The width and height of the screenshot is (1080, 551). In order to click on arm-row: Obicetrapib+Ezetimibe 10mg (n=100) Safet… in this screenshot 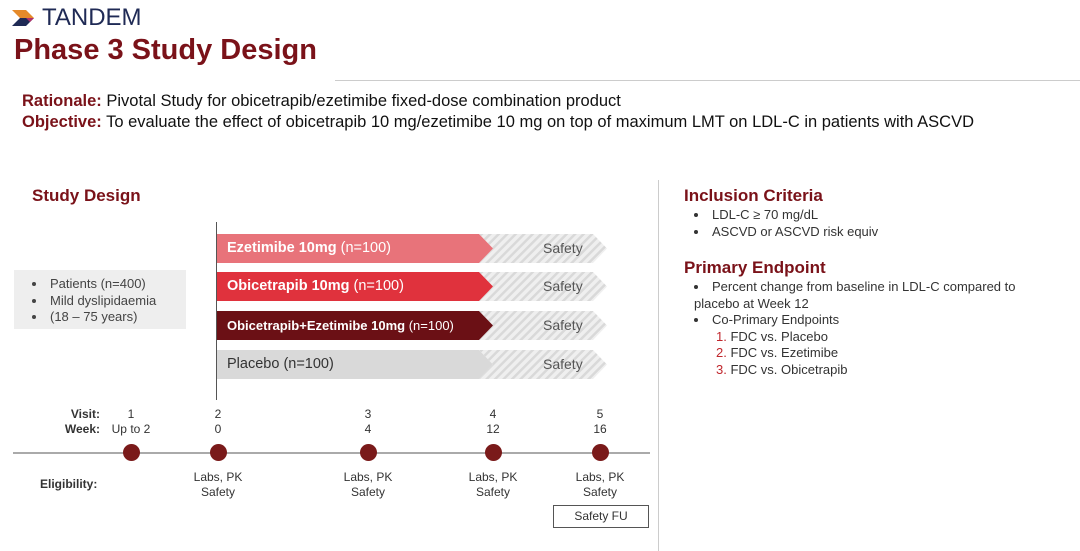, I will do `click(417, 325)`.